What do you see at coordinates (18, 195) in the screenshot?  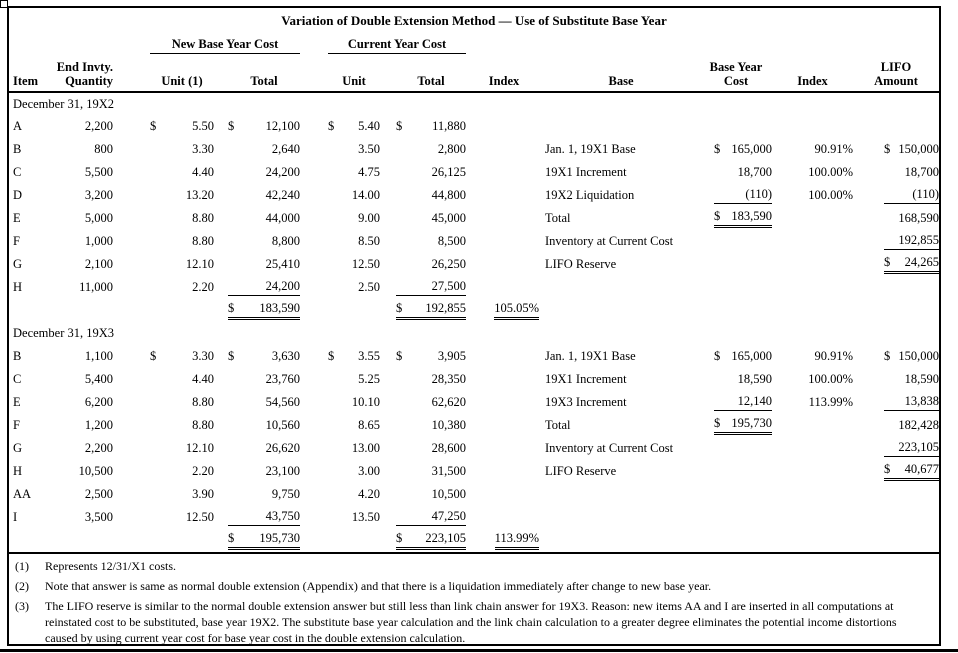 I see `item-cell: D` at bounding box center [18, 195].